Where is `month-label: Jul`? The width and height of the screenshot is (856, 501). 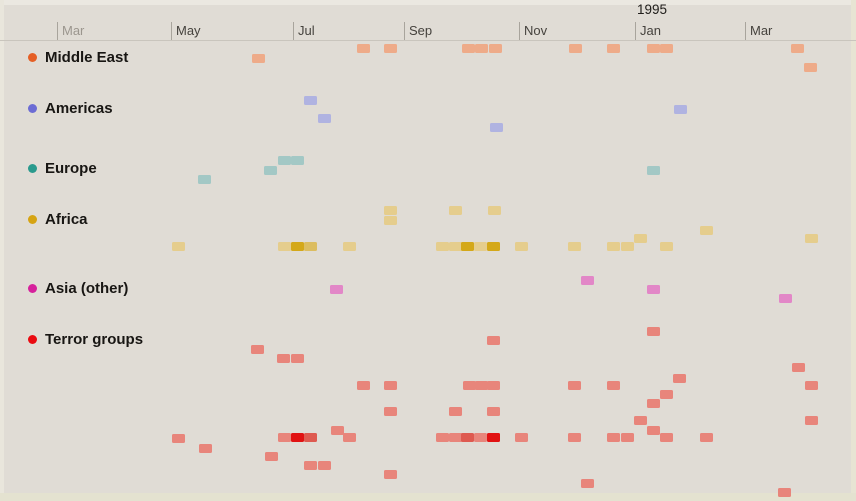 month-label: Jul is located at coordinates (306, 30).